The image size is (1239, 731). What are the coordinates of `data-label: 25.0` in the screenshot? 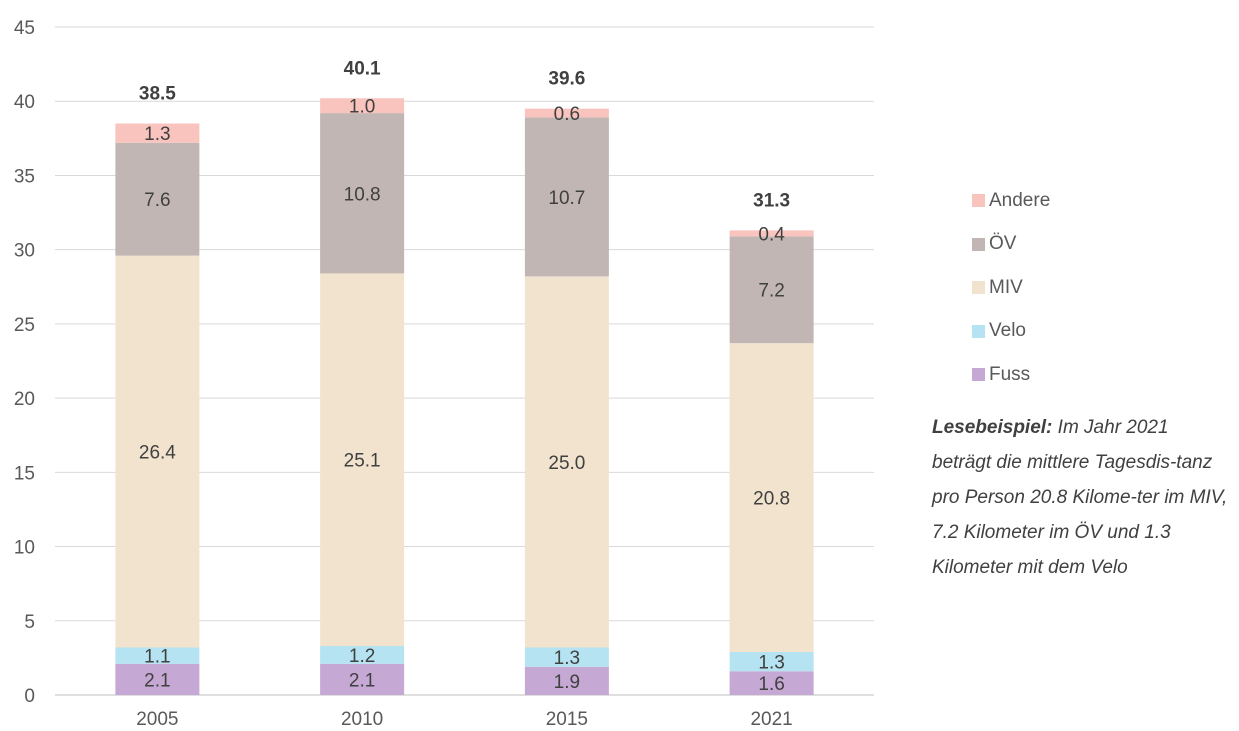 It's located at (566, 463).